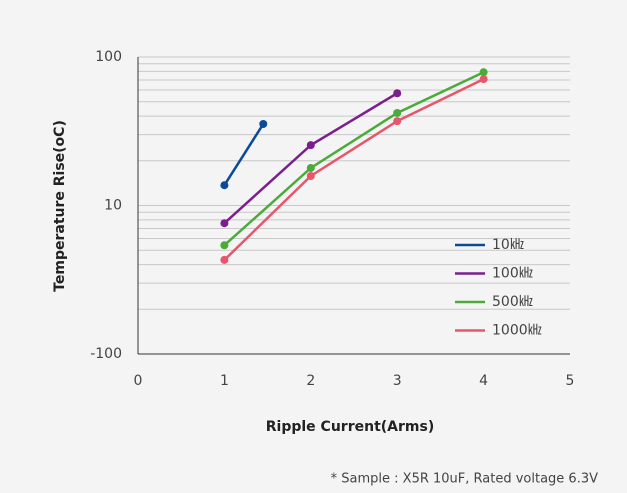 This screenshot has height=493, width=627. I want to click on x-tick-label: 3, so click(397, 381).